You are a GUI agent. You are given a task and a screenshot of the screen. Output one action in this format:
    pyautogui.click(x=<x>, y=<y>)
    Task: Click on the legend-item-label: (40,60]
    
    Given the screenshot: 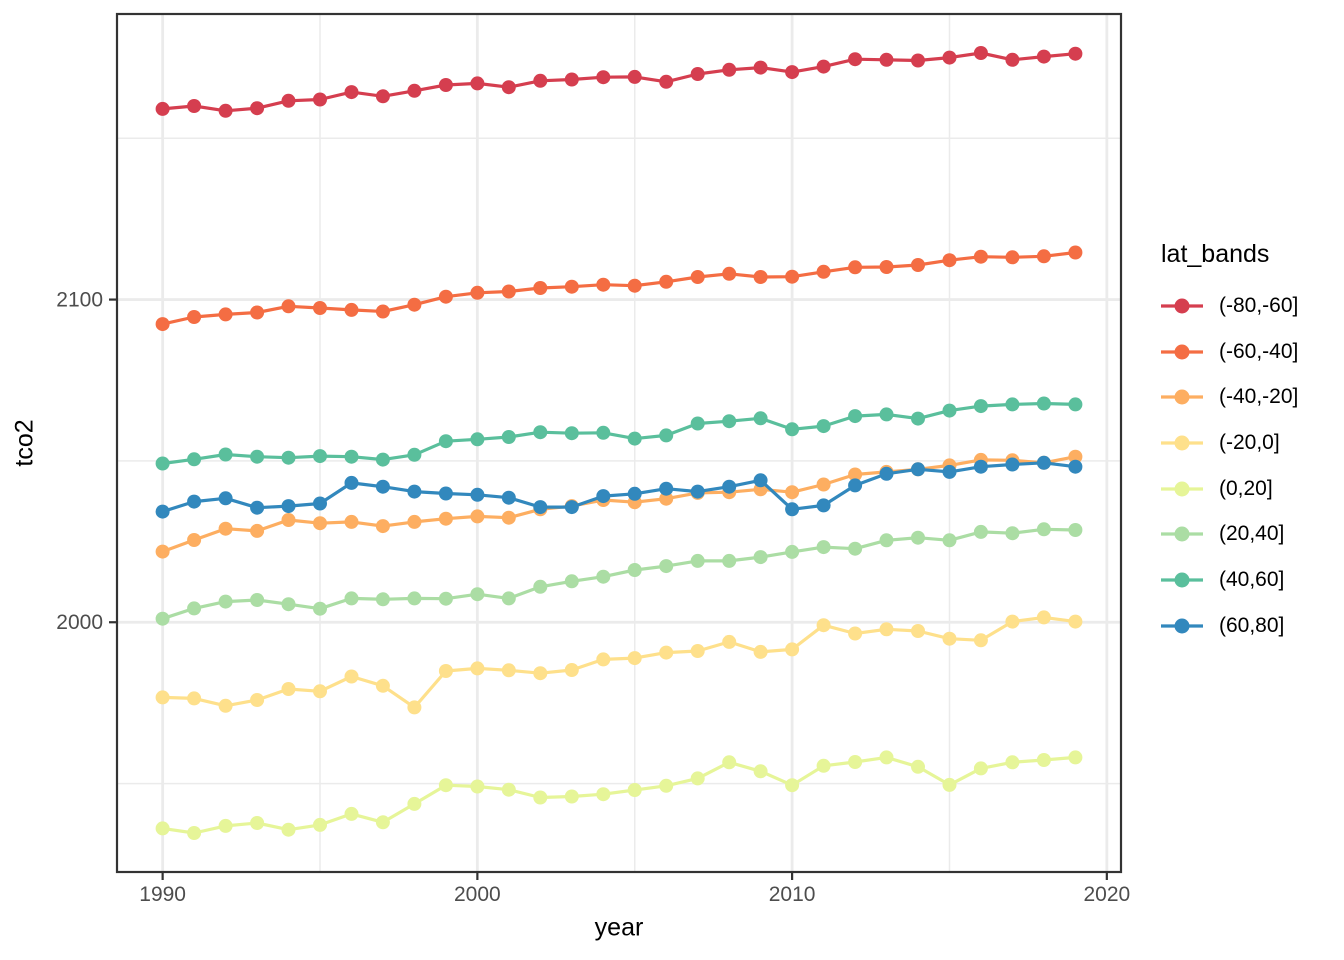 What is the action you would take?
    pyautogui.click(x=1252, y=579)
    